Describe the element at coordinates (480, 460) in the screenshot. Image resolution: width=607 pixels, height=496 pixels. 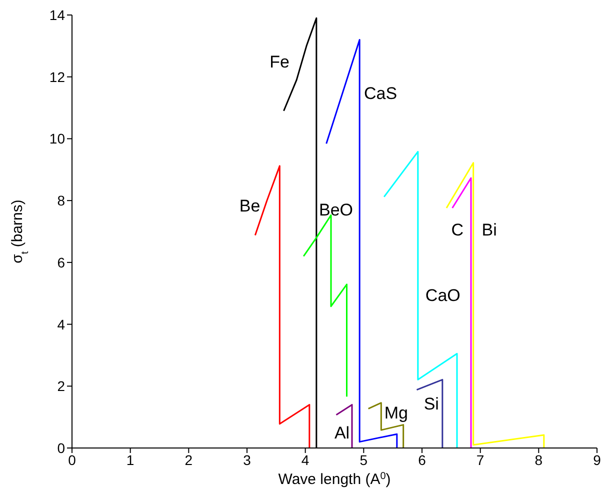
I see `x-tick-label: 7` at that location.